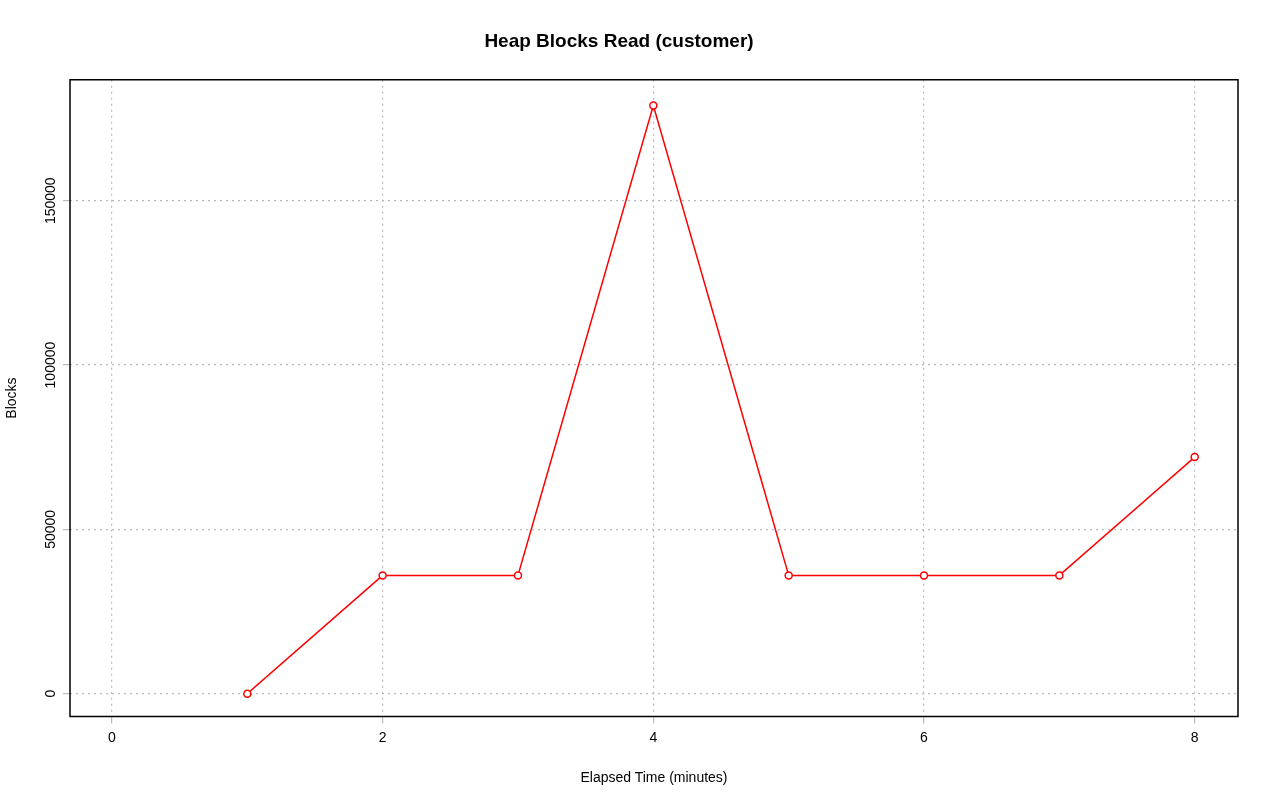 Image resolution: width=1280 pixels, height=801 pixels. I want to click on x-tick-label: 4, so click(653, 736).